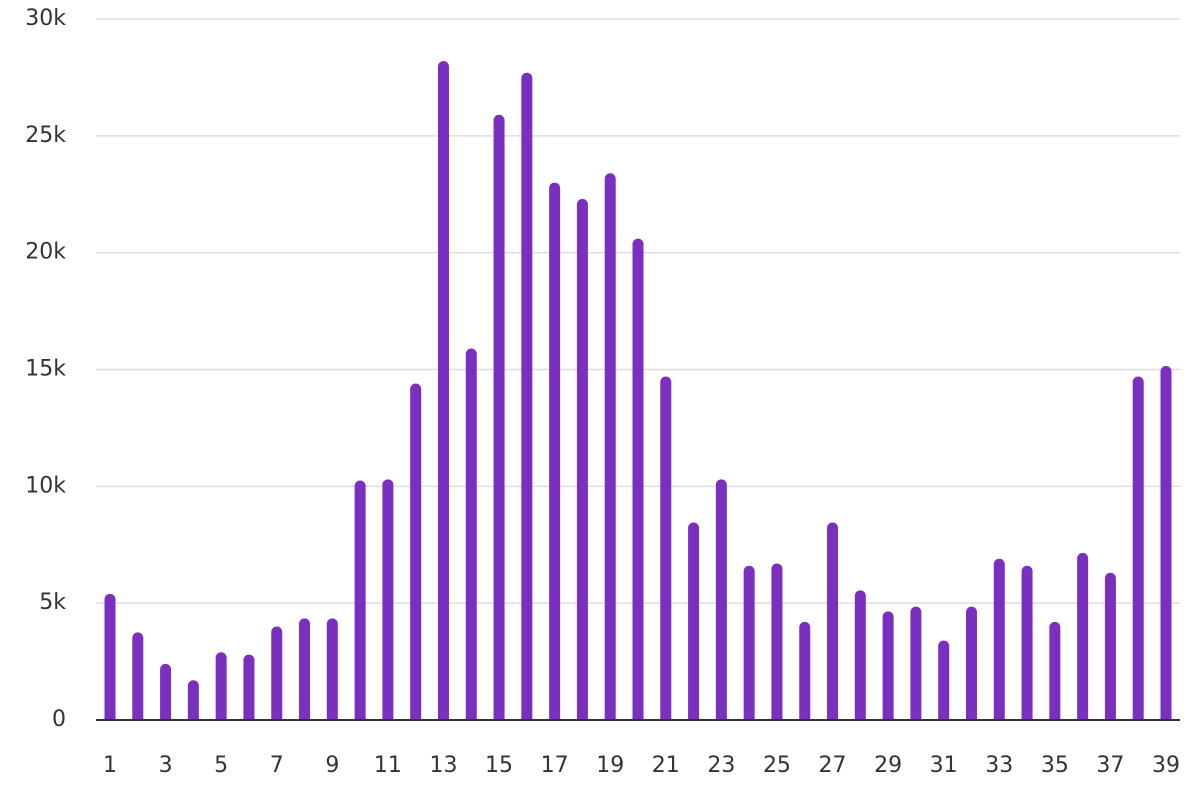  Describe the element at coordinates (45, 135) in the screenshot. I see `y-tick-label: 25k` at that location.